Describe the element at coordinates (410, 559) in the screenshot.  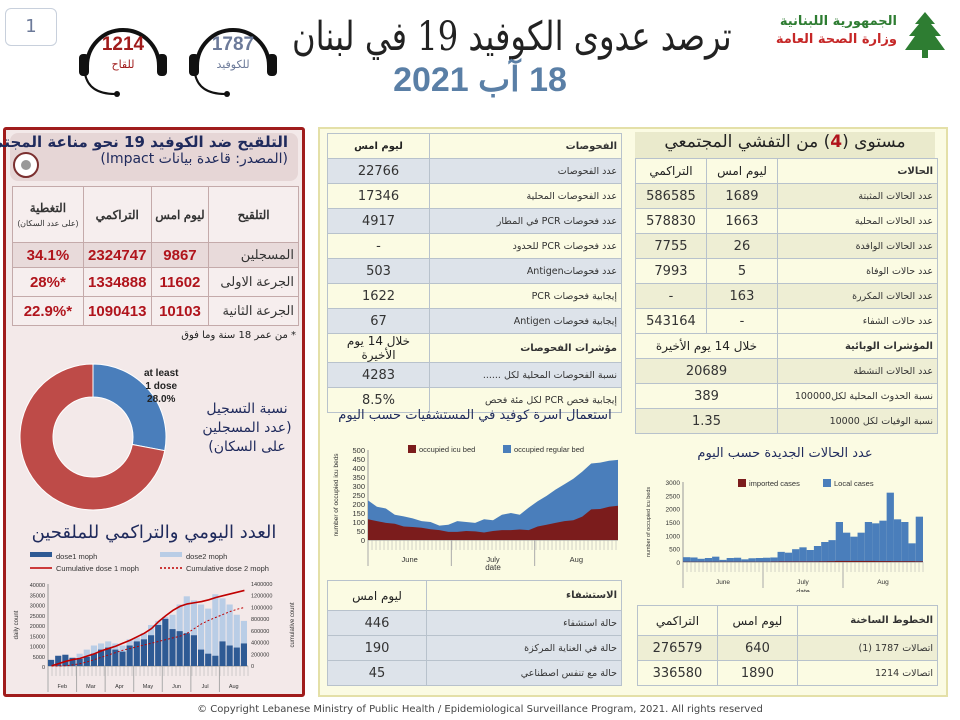
I see `month-label: June` at that location.